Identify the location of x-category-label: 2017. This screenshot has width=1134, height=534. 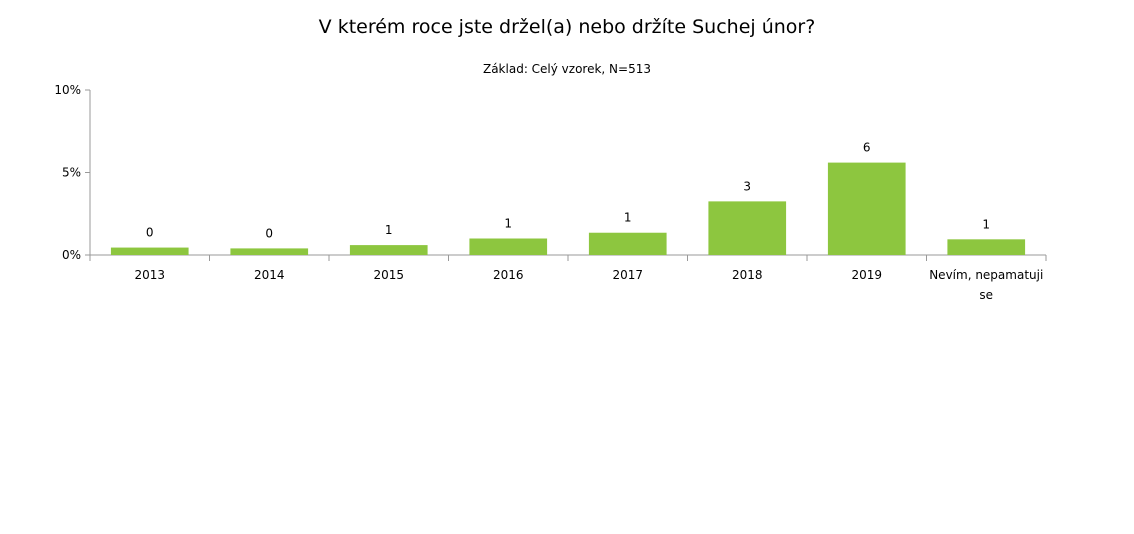
(627, 275).